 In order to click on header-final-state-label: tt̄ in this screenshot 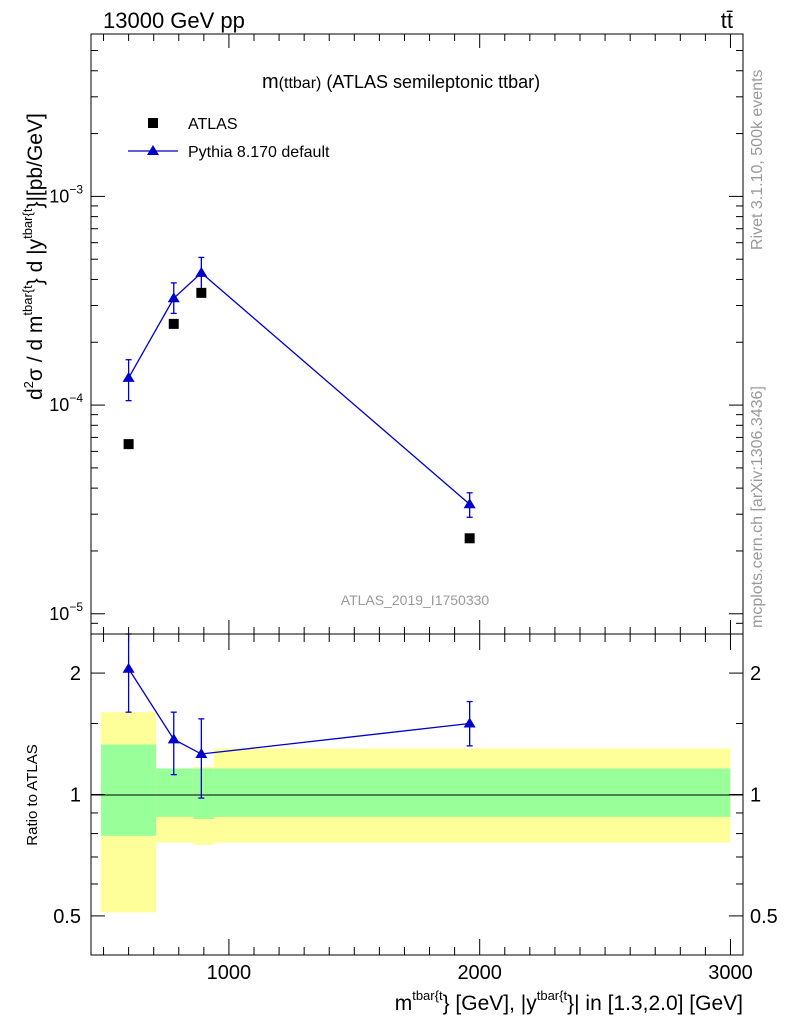, I will do `click(727, 20)`.